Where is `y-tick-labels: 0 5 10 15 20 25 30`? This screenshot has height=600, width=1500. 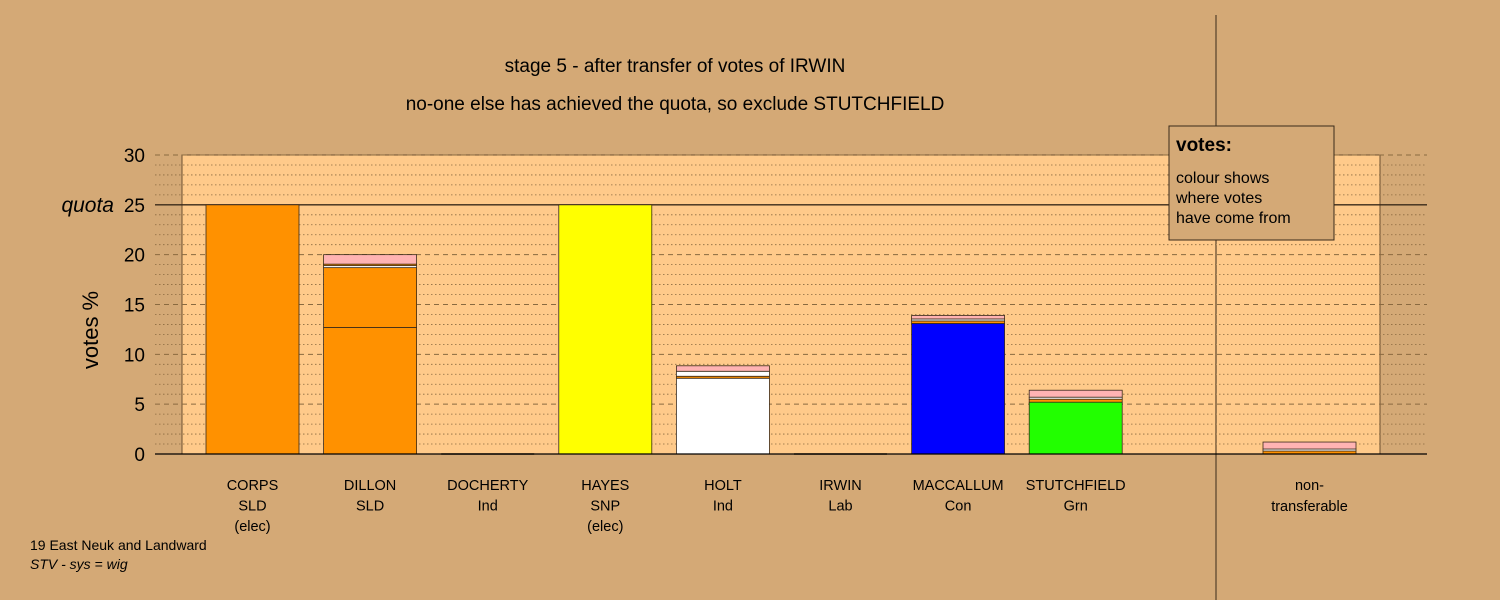
y-tick-labels: 0 5 10 15 20 25 30 is located at coordinates (134, 306).